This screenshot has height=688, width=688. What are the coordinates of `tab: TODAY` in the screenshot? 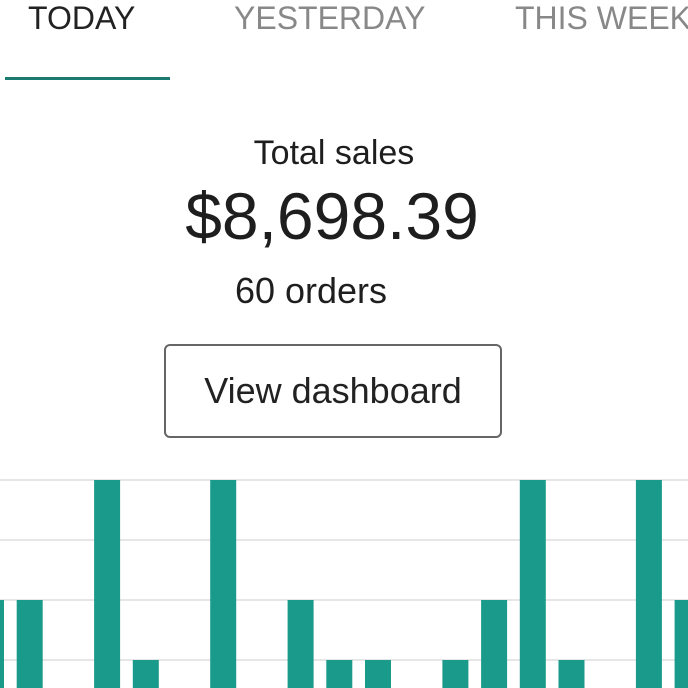 It's located at (82, 18).